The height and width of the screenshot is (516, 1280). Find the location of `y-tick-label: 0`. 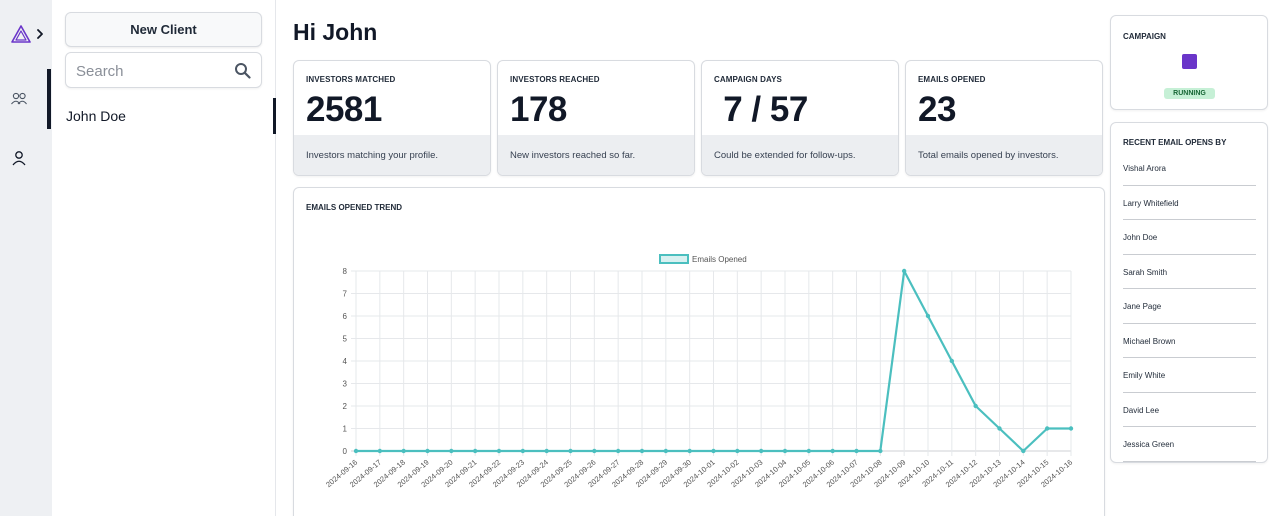

y-tick-label: 0 is located at coordinates (345, 451).